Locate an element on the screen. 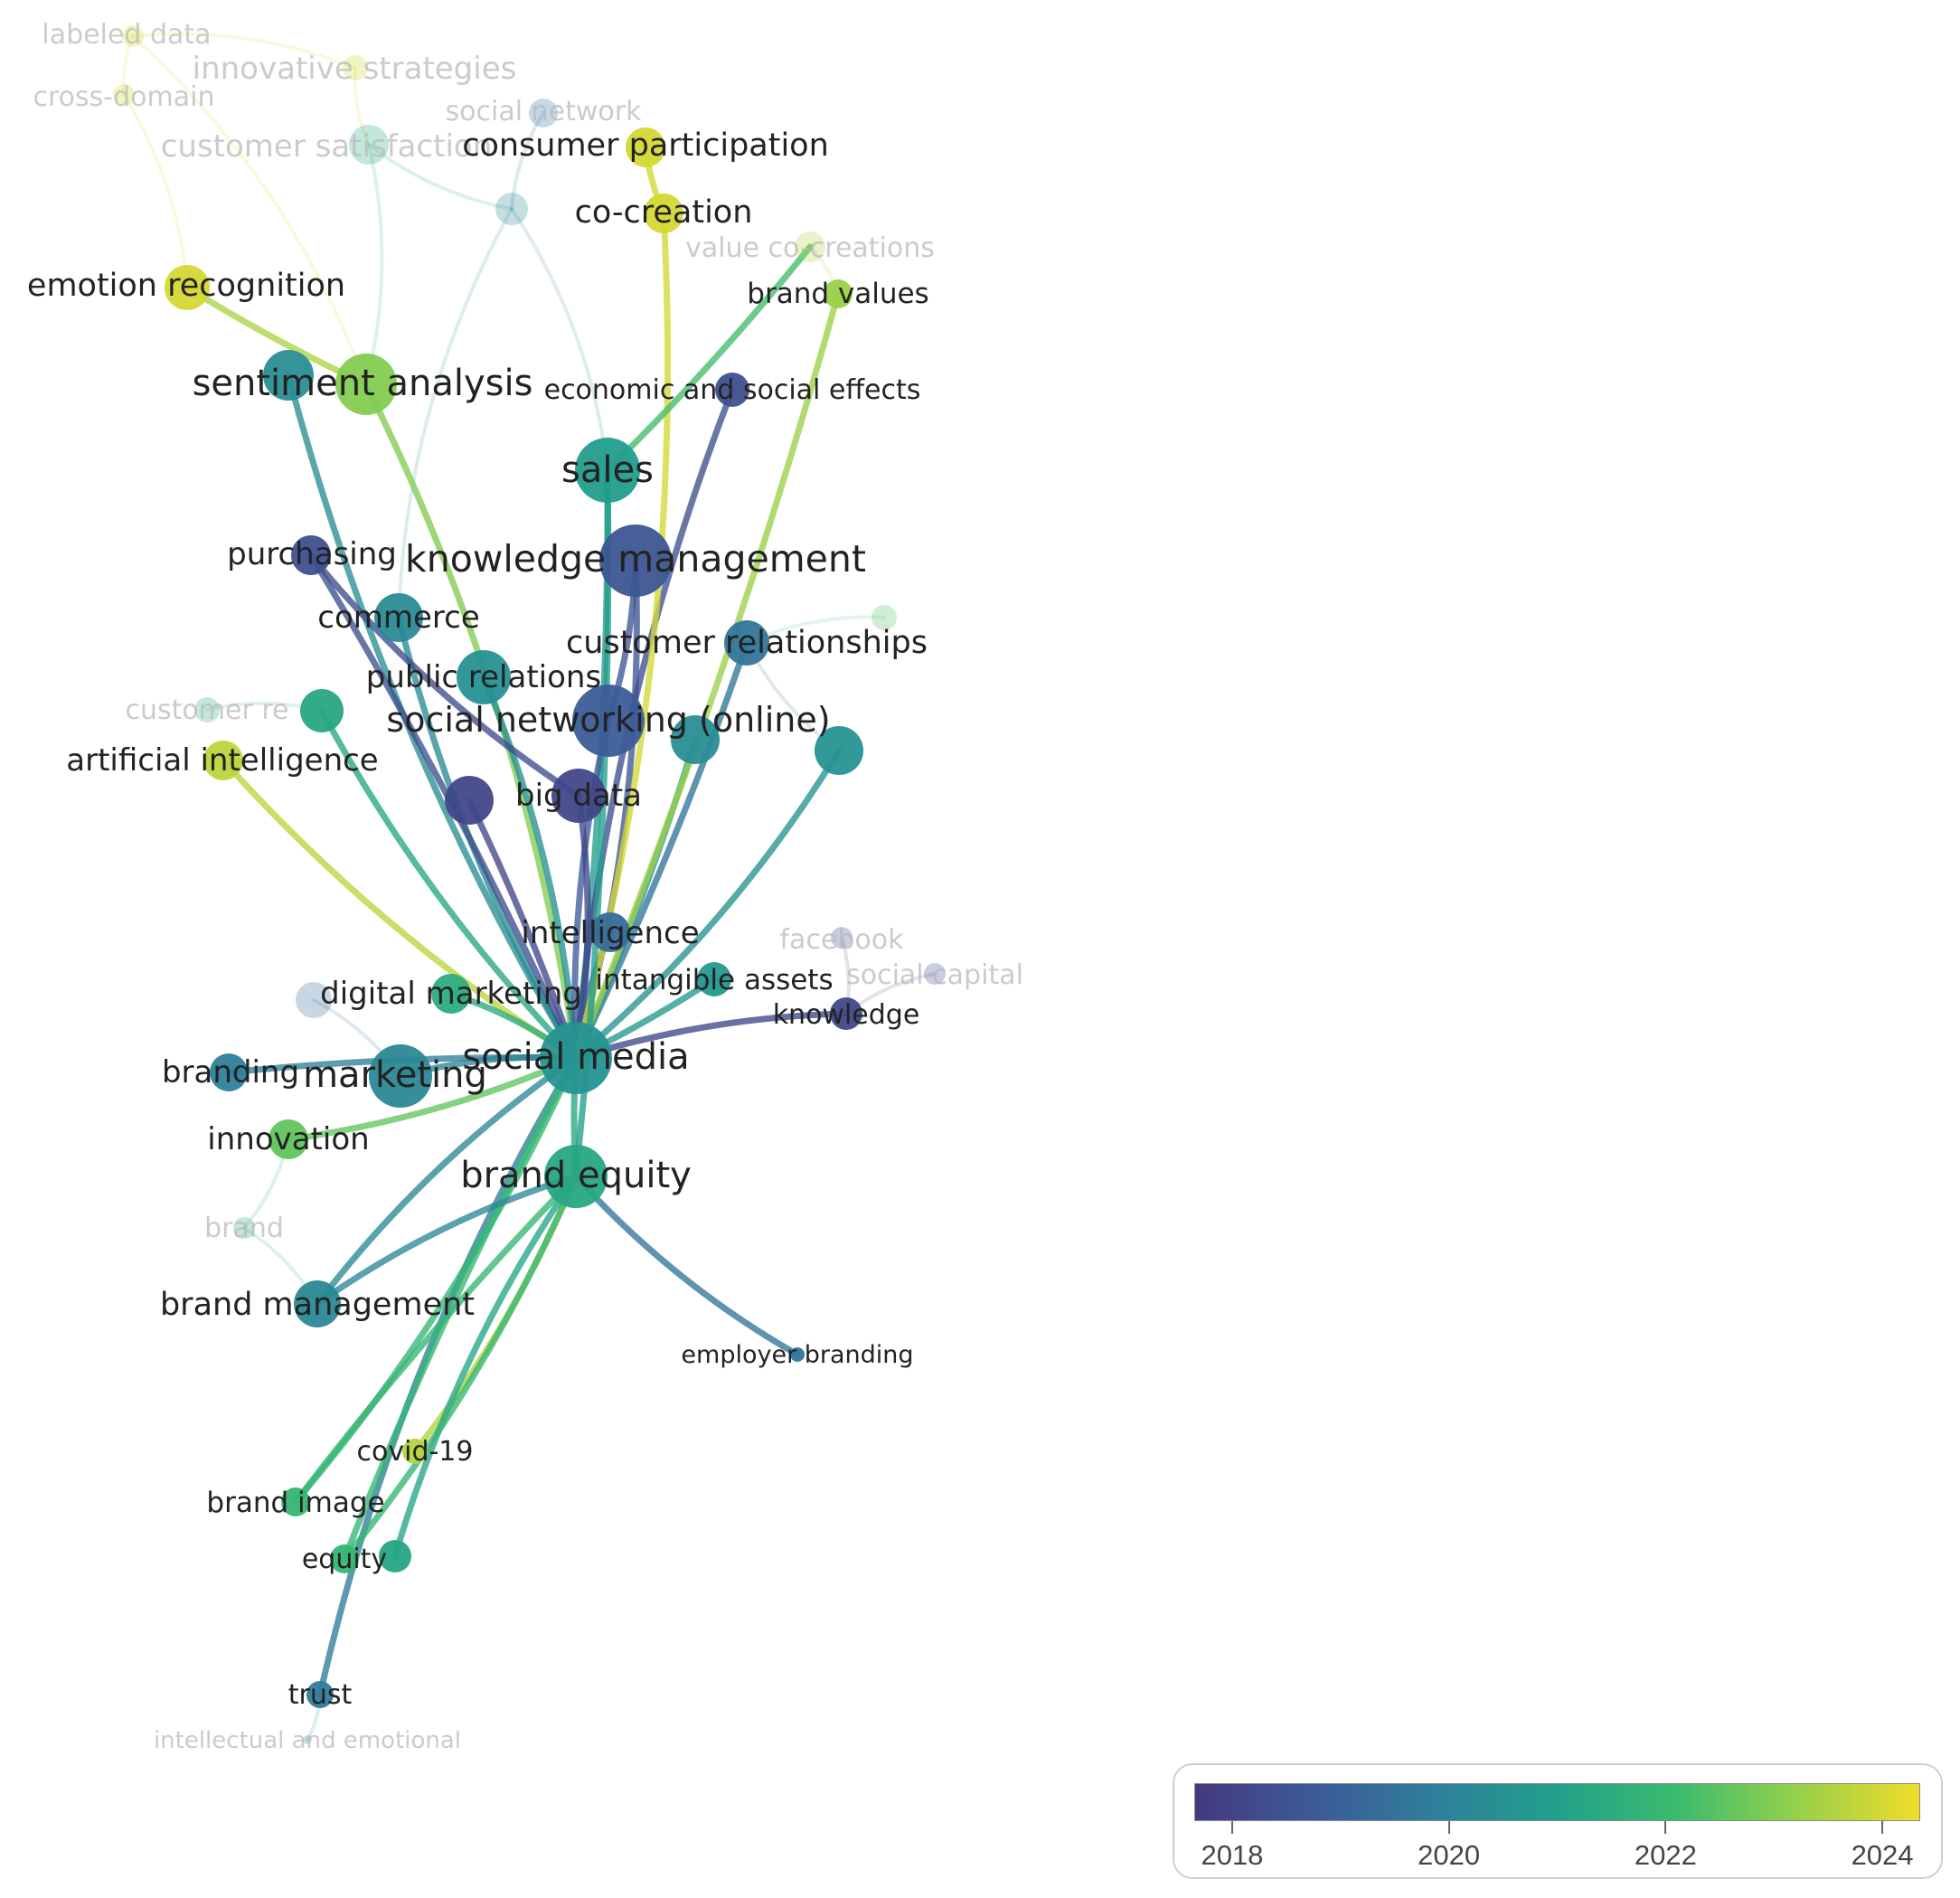 This screenshot has height=1898, width=1960. node-intelligence is located at coordinates (610, 932).